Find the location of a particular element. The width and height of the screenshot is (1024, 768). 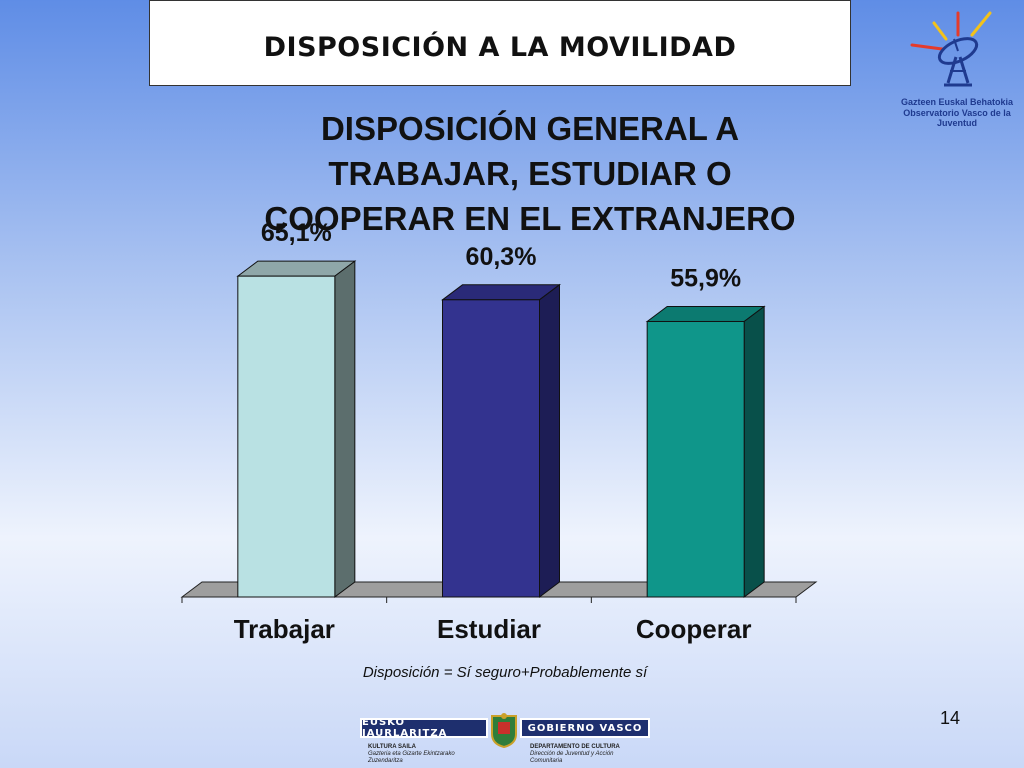

observatorio-name-es: Observatorio Vasco de la Juventud is located at coordinates (957, 118).